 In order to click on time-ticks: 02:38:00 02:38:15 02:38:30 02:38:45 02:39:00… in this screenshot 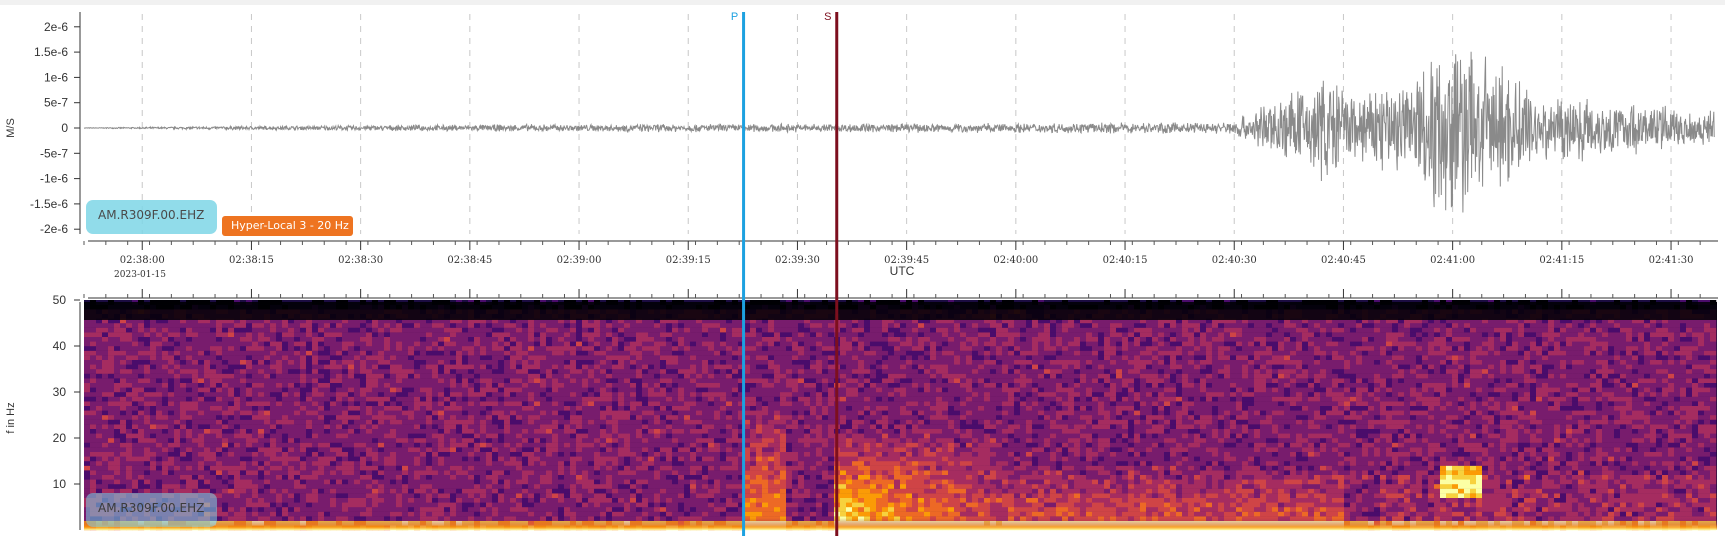, I will do `click(892, 269)`.